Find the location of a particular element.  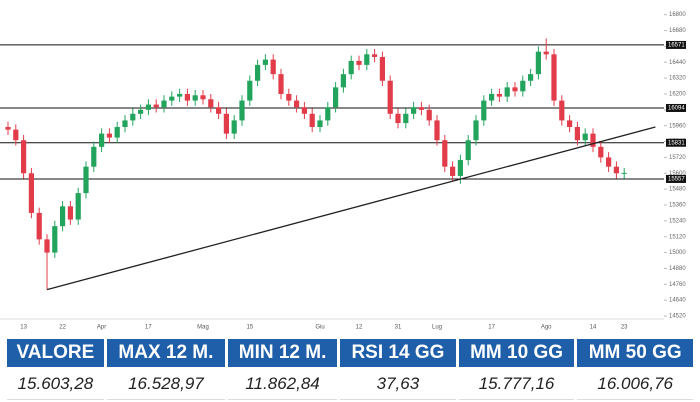

y-tick-label: 14520 is located at coordinates (677, 317).